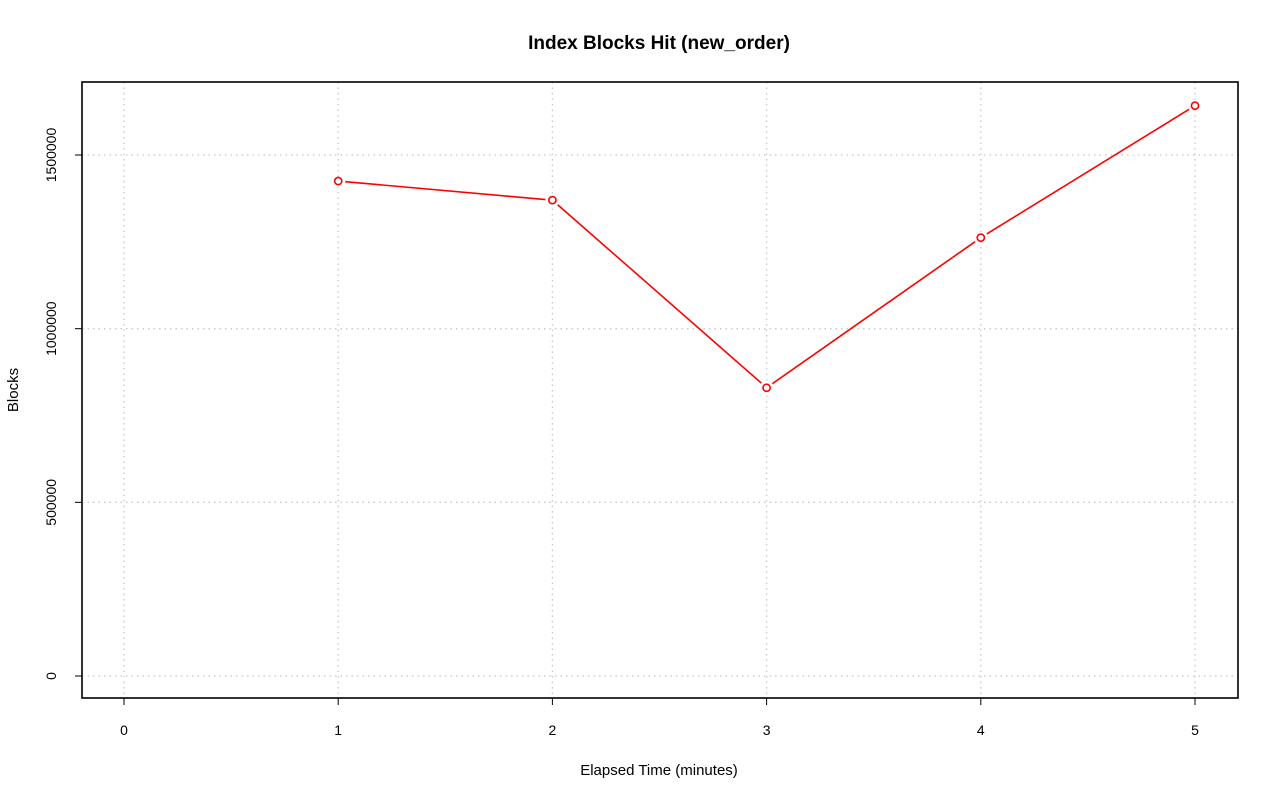  Describe the element at coordinates (51, 676) in the screenshot. I see `y-tick-label: 0` at that location.